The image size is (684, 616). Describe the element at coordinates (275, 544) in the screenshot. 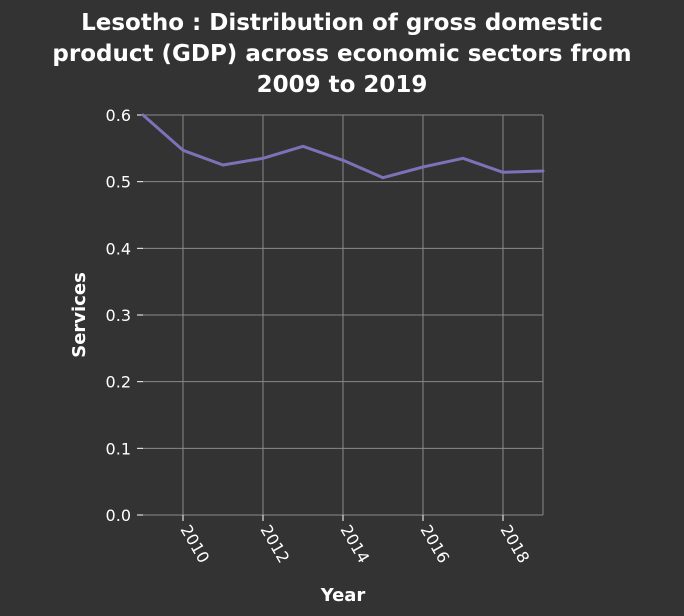

I see `x-tick-label: 2012` at that location.